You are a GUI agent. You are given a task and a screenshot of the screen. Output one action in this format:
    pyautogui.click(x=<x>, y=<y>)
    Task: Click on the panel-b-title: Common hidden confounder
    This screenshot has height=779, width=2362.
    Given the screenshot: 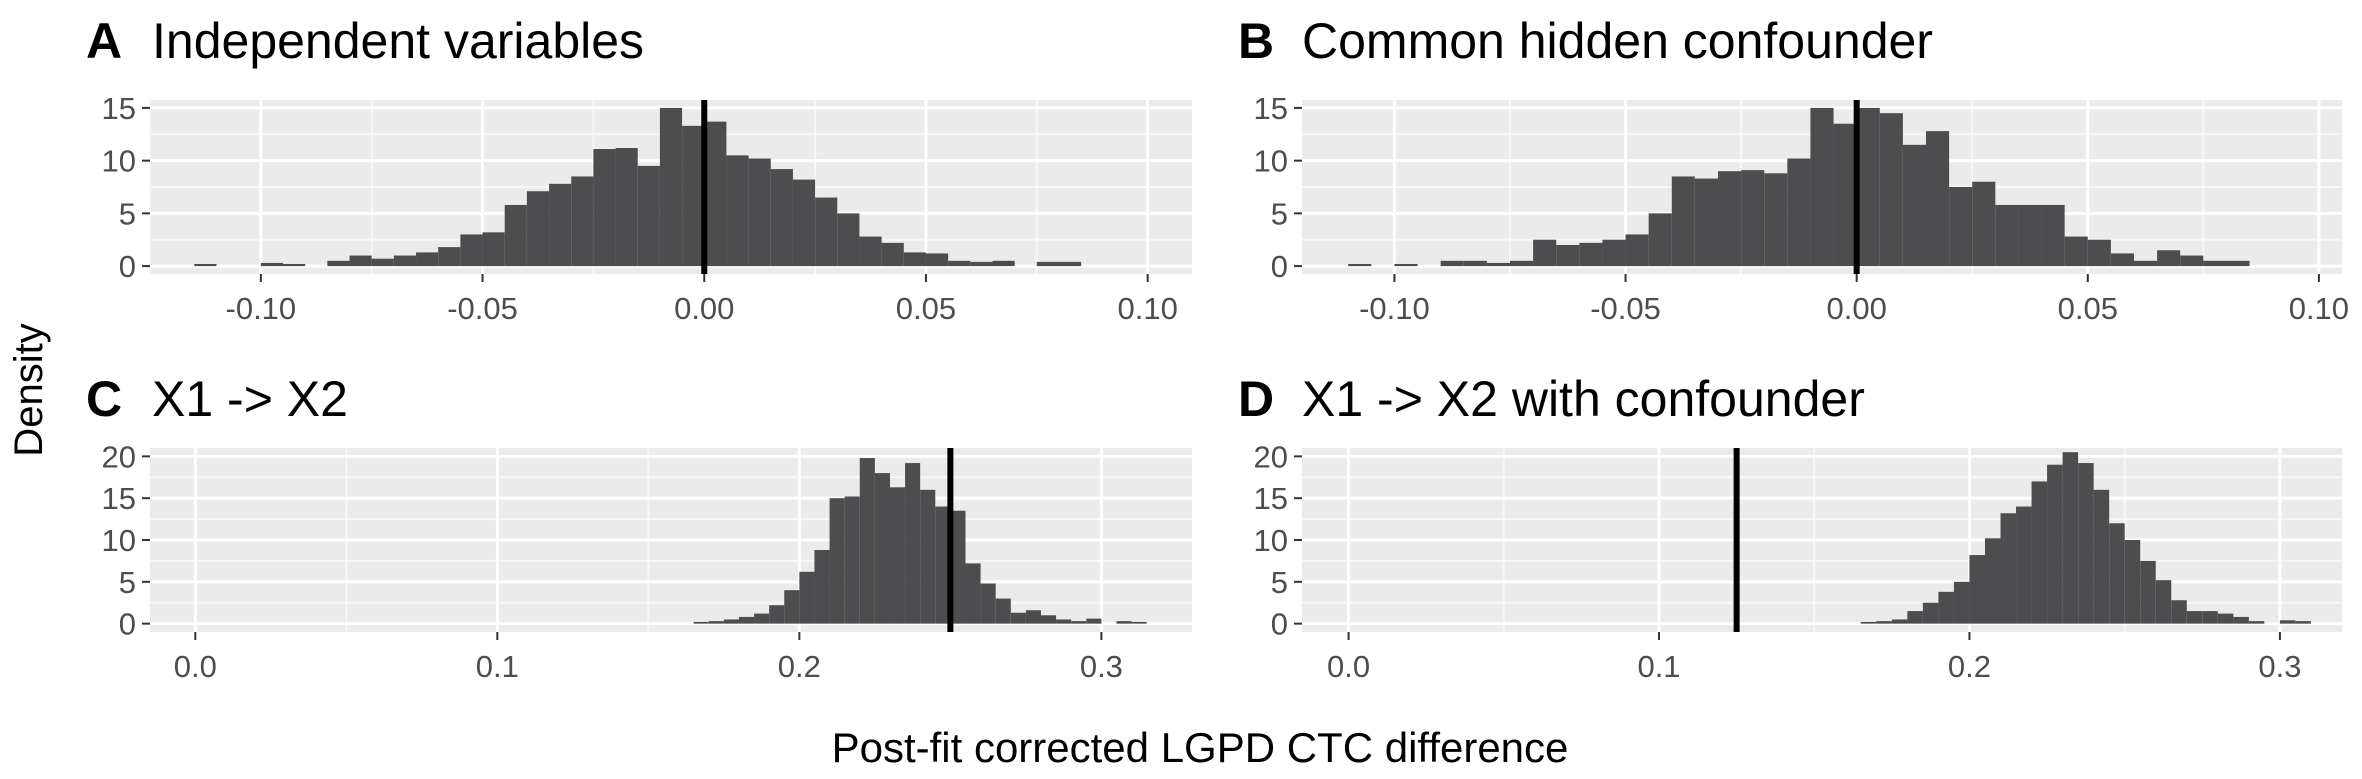 What is the action you would take?
    pyautogui.click(x=1617, y=41)
    